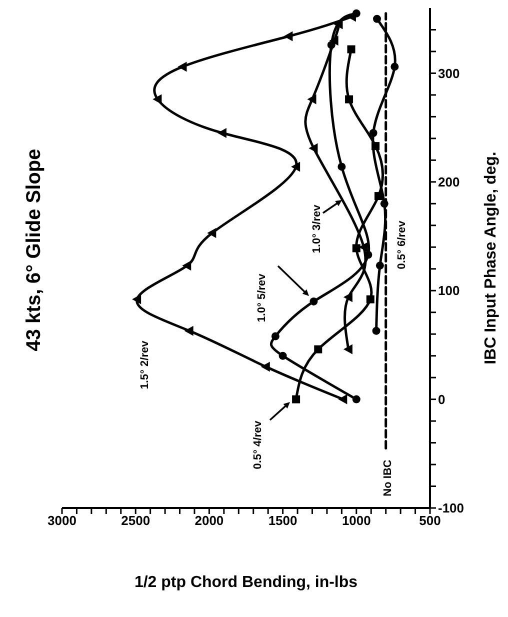  What do you see at coordinates (449, 182) in the screenshot?
I see `y-tick-label: 200` at bounding box center [449, 182].